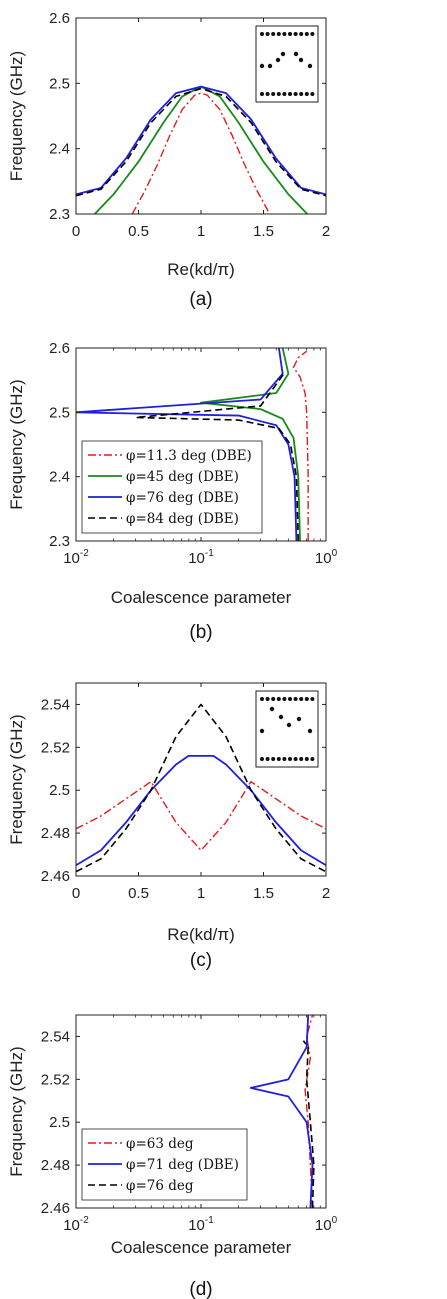 This screenshot has width=447, height=1299. Describe the element at coordinates (182, 1165) in the screenshot. I see `legend-entry: φ=71 deg (DBE)` at that location.